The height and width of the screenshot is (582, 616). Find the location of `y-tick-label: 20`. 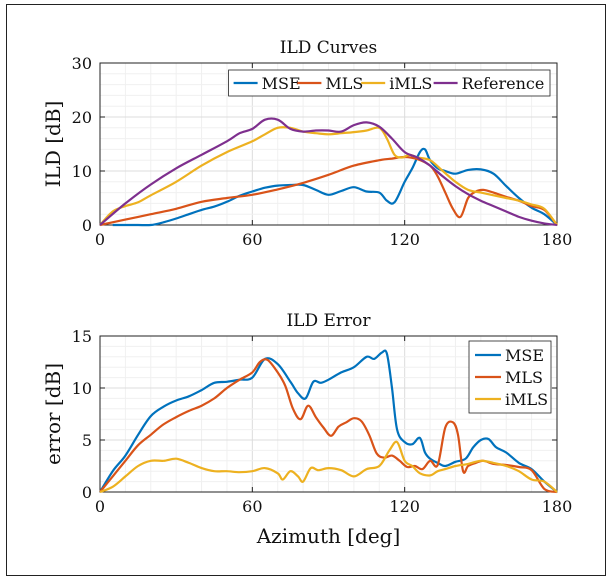

y-tick-label: 20 is located at coordinates (82, 117).